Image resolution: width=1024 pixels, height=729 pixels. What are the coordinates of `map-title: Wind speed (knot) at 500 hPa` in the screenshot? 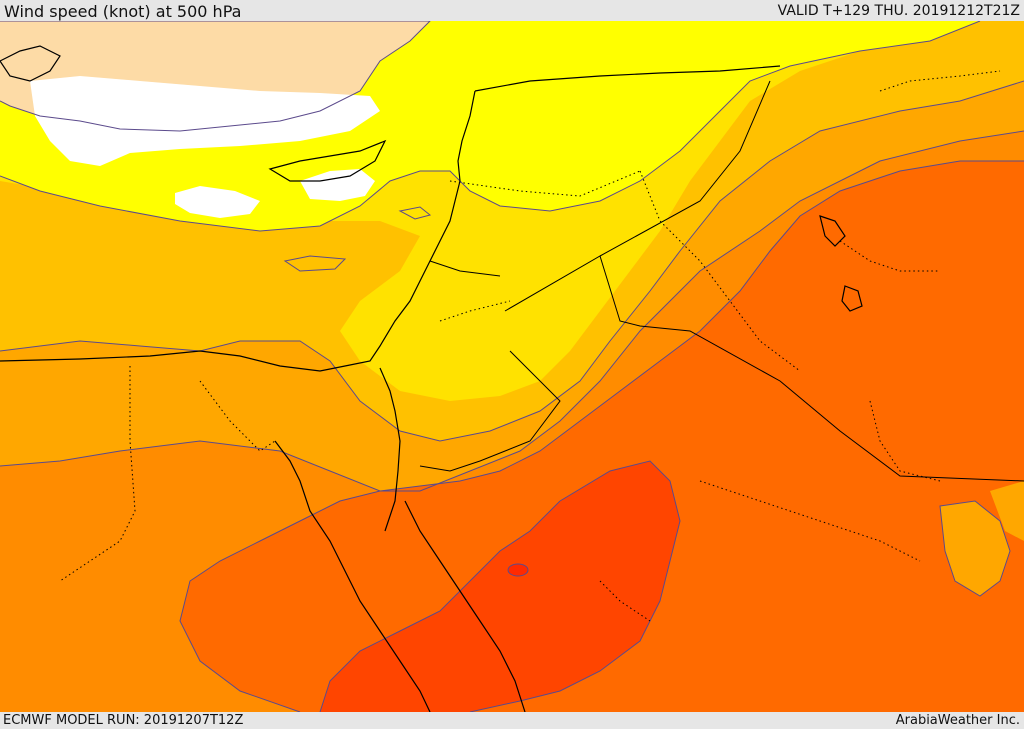 It's located at (123, 11).